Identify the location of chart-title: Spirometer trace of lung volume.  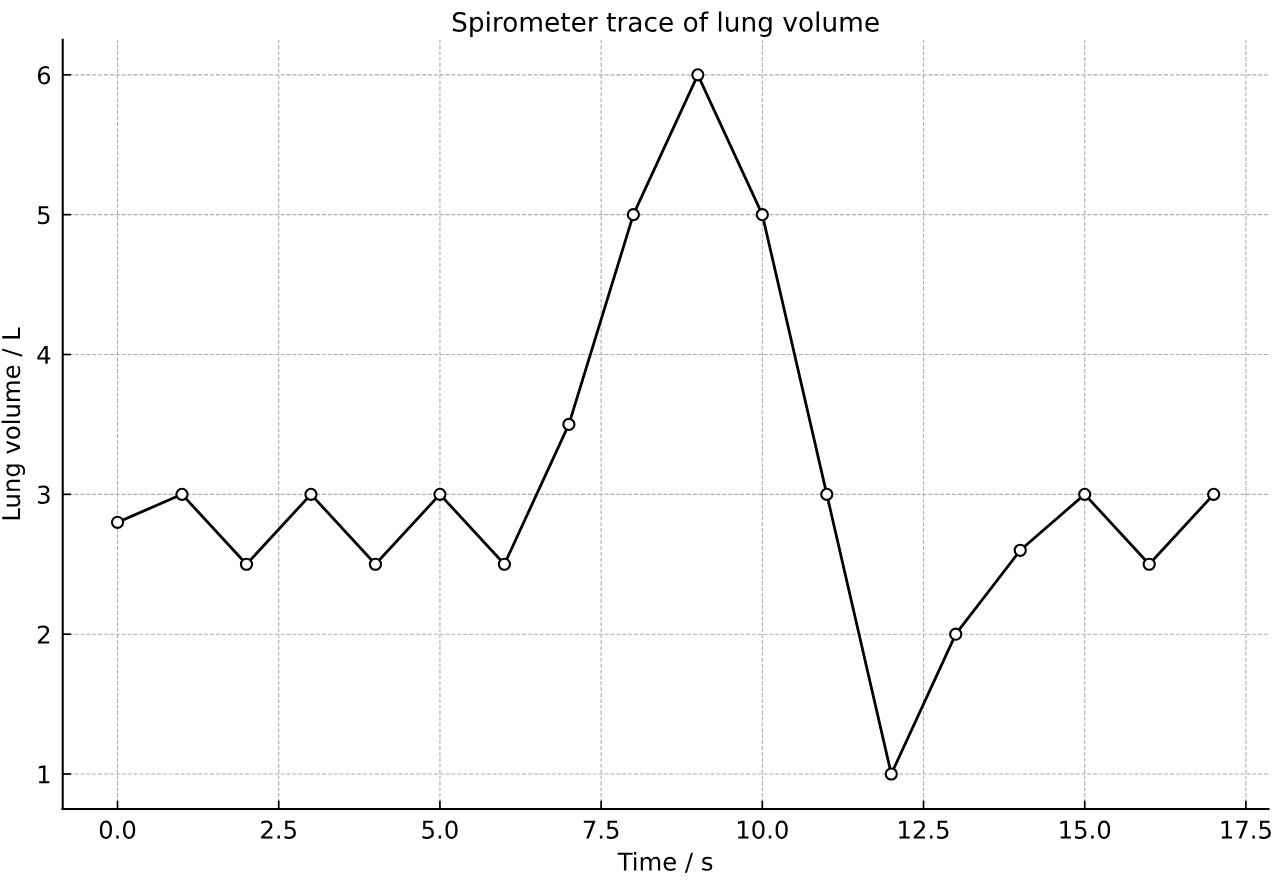
(665, 24).